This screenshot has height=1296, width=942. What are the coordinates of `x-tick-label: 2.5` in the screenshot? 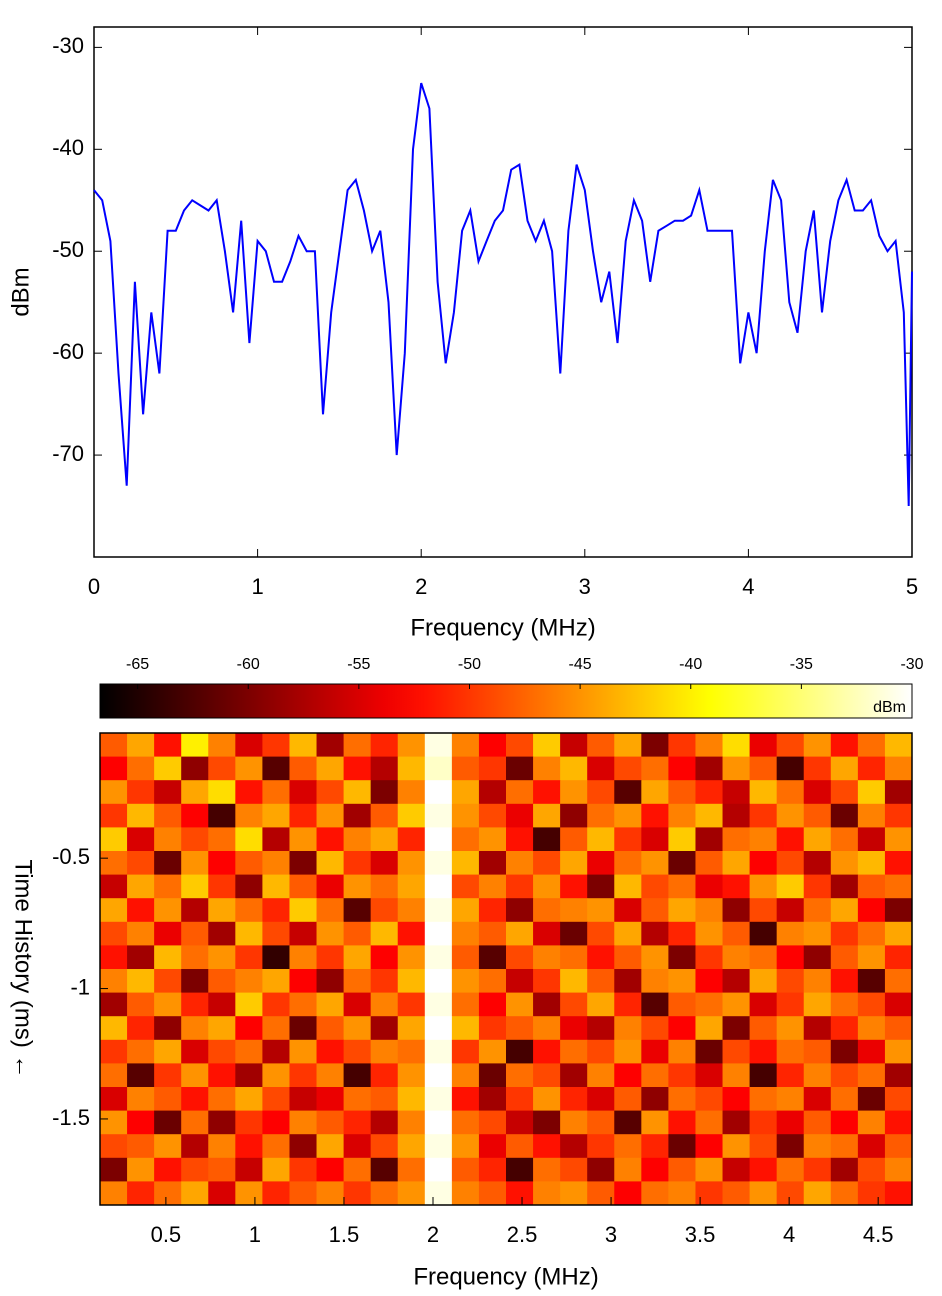 It's located at (522, 1234).